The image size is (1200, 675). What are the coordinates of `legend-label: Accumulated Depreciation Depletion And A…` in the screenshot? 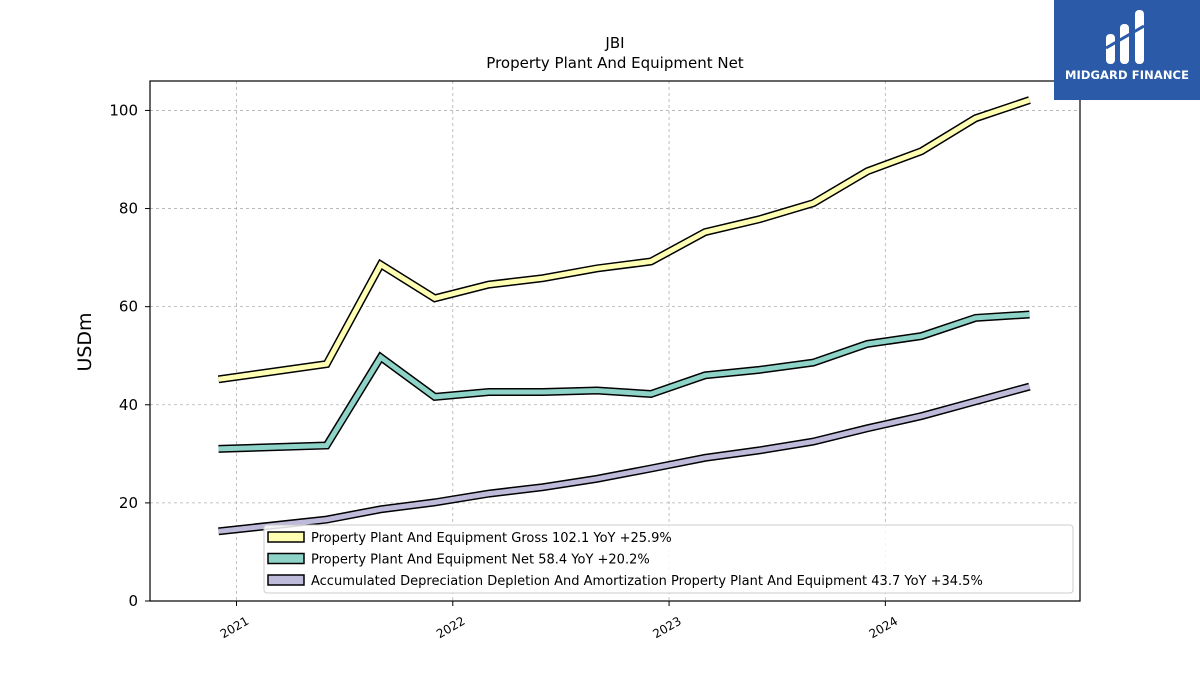 It's located at (647, 581).